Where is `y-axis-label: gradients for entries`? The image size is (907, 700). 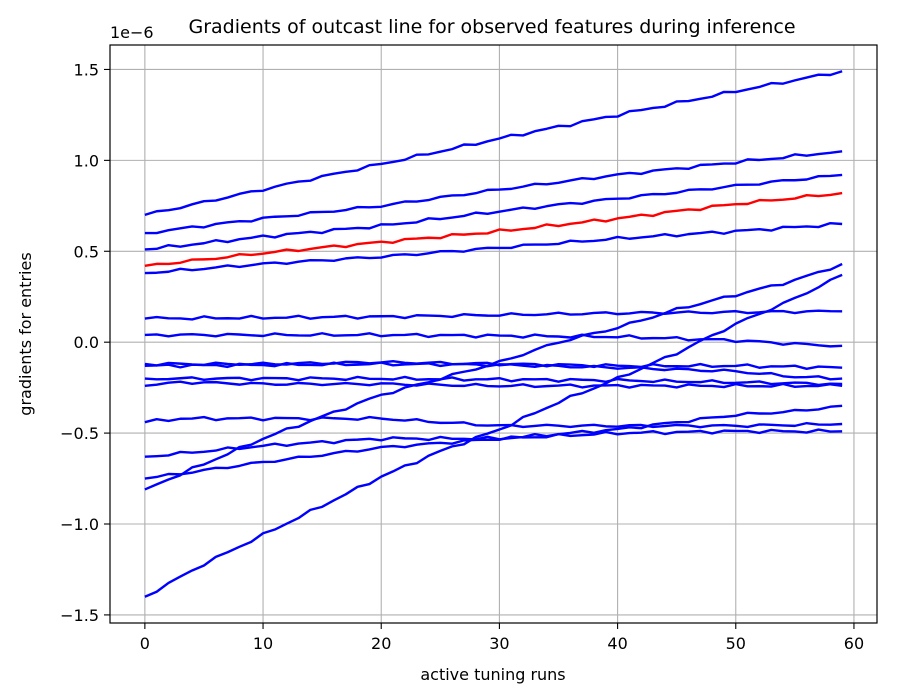 y-axis-label: gradients for entries is located at coordinates (25, 333).